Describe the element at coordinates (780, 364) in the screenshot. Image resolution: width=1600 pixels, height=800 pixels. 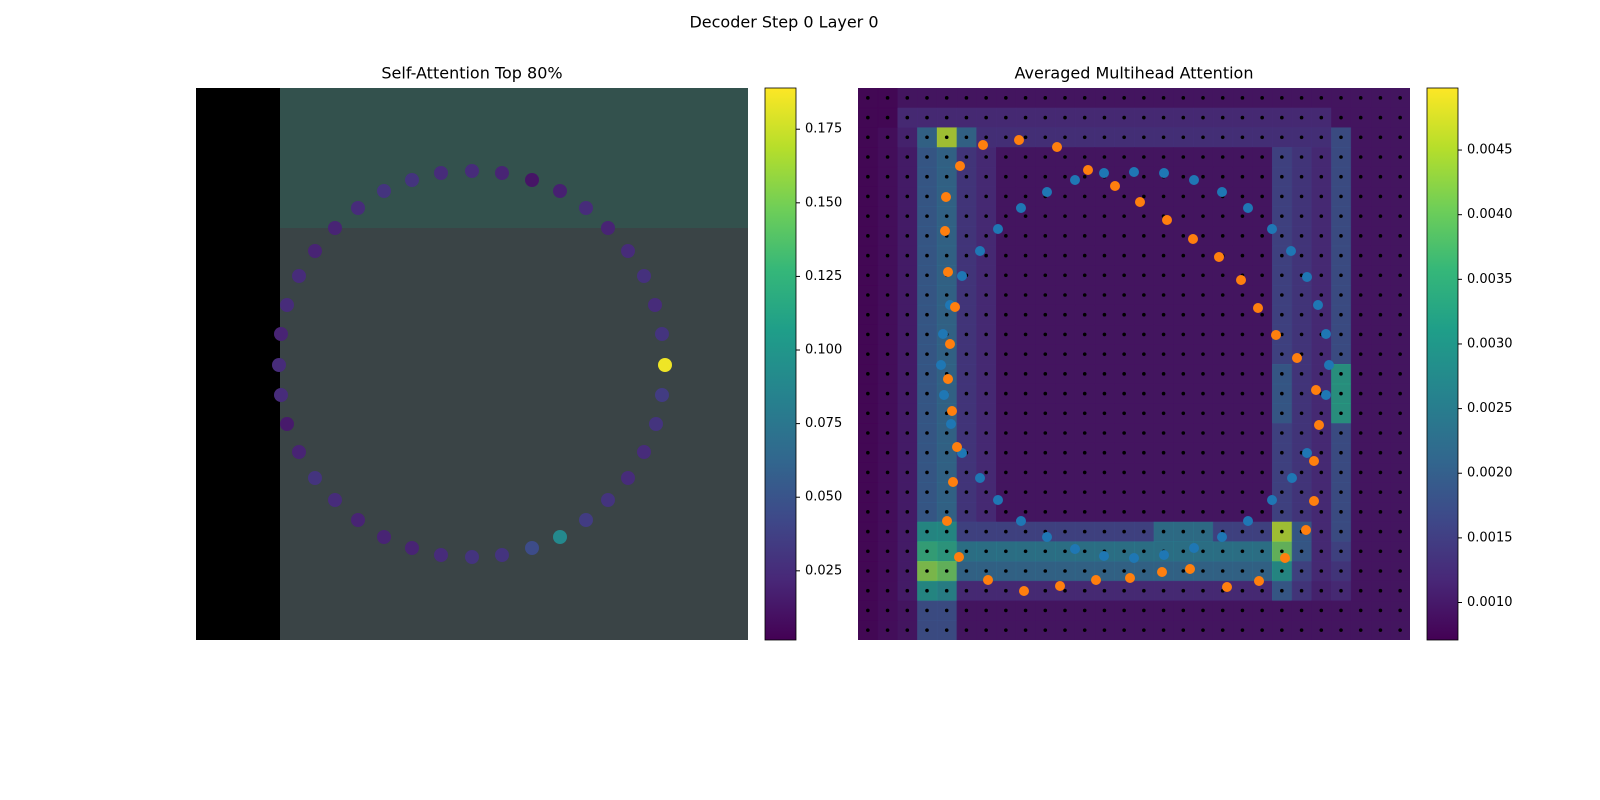
I see `colorbar` at that location.